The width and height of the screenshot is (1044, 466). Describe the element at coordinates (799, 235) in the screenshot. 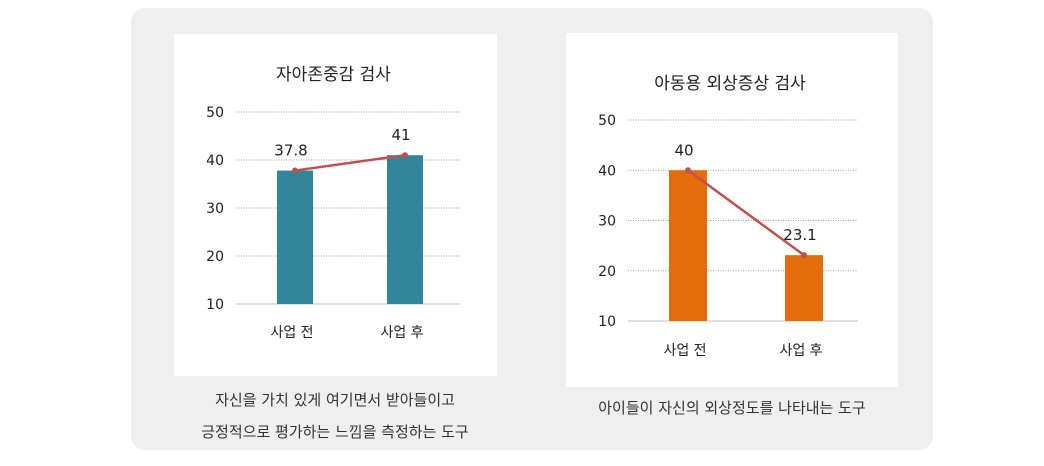

I see `data-label: 23.1` at that location.